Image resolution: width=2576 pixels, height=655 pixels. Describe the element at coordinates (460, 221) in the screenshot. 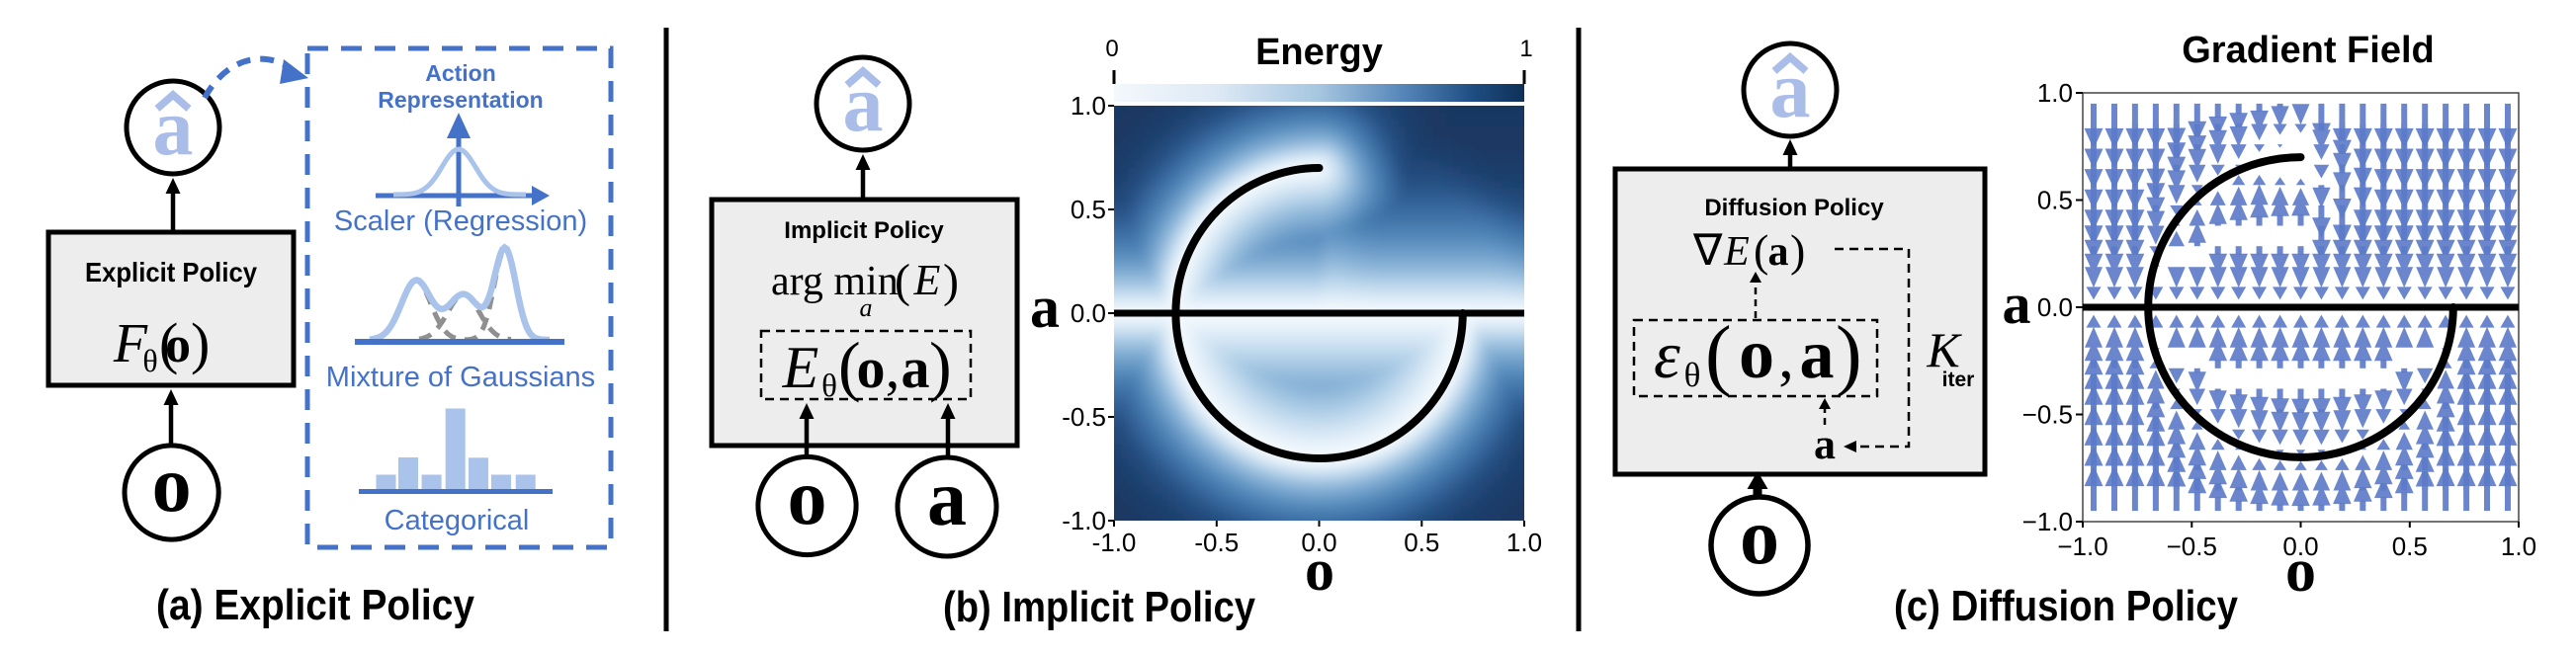

I see `svg-text: Scaler (Regression)` at that location.